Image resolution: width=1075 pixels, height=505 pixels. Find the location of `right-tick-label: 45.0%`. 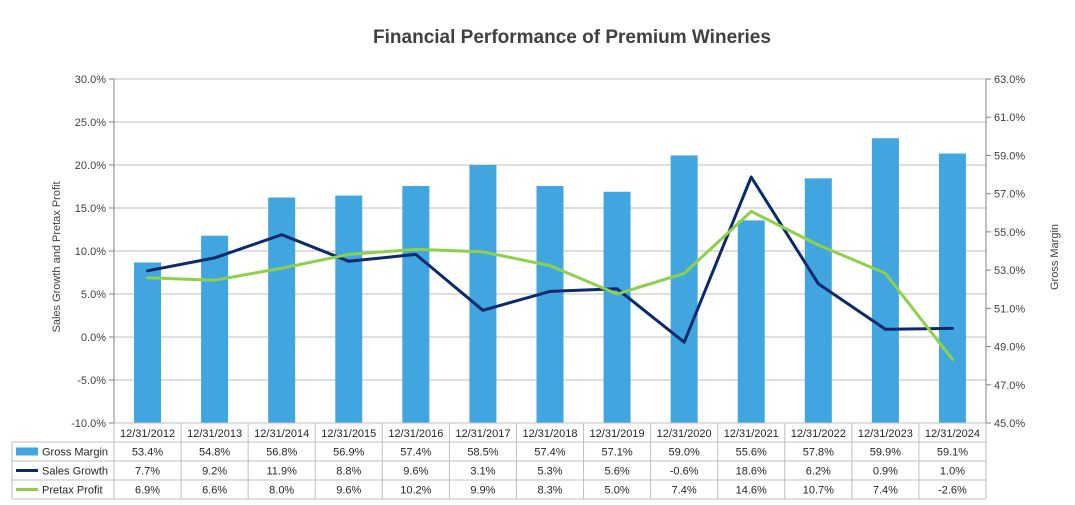

right-tick-label: 45.0% is located at coordinates (1009, 424).